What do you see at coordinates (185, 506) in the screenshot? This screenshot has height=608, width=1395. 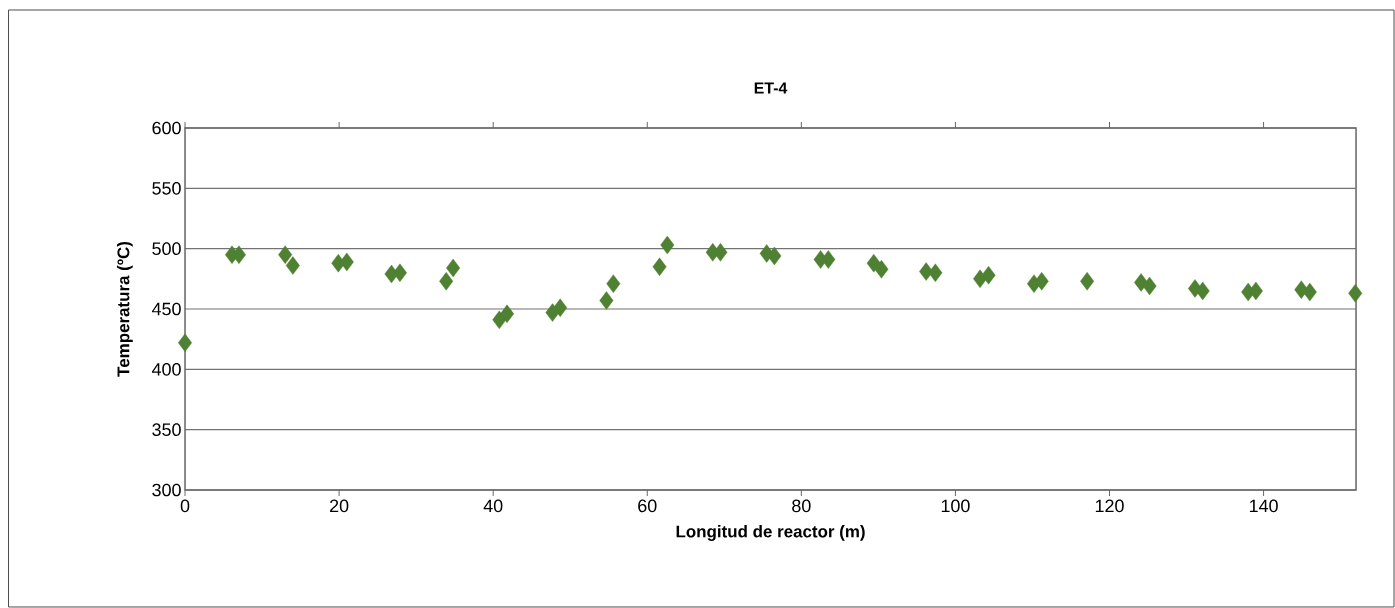 I see `x-tick-label: 0` at bounding box center [185, 506].